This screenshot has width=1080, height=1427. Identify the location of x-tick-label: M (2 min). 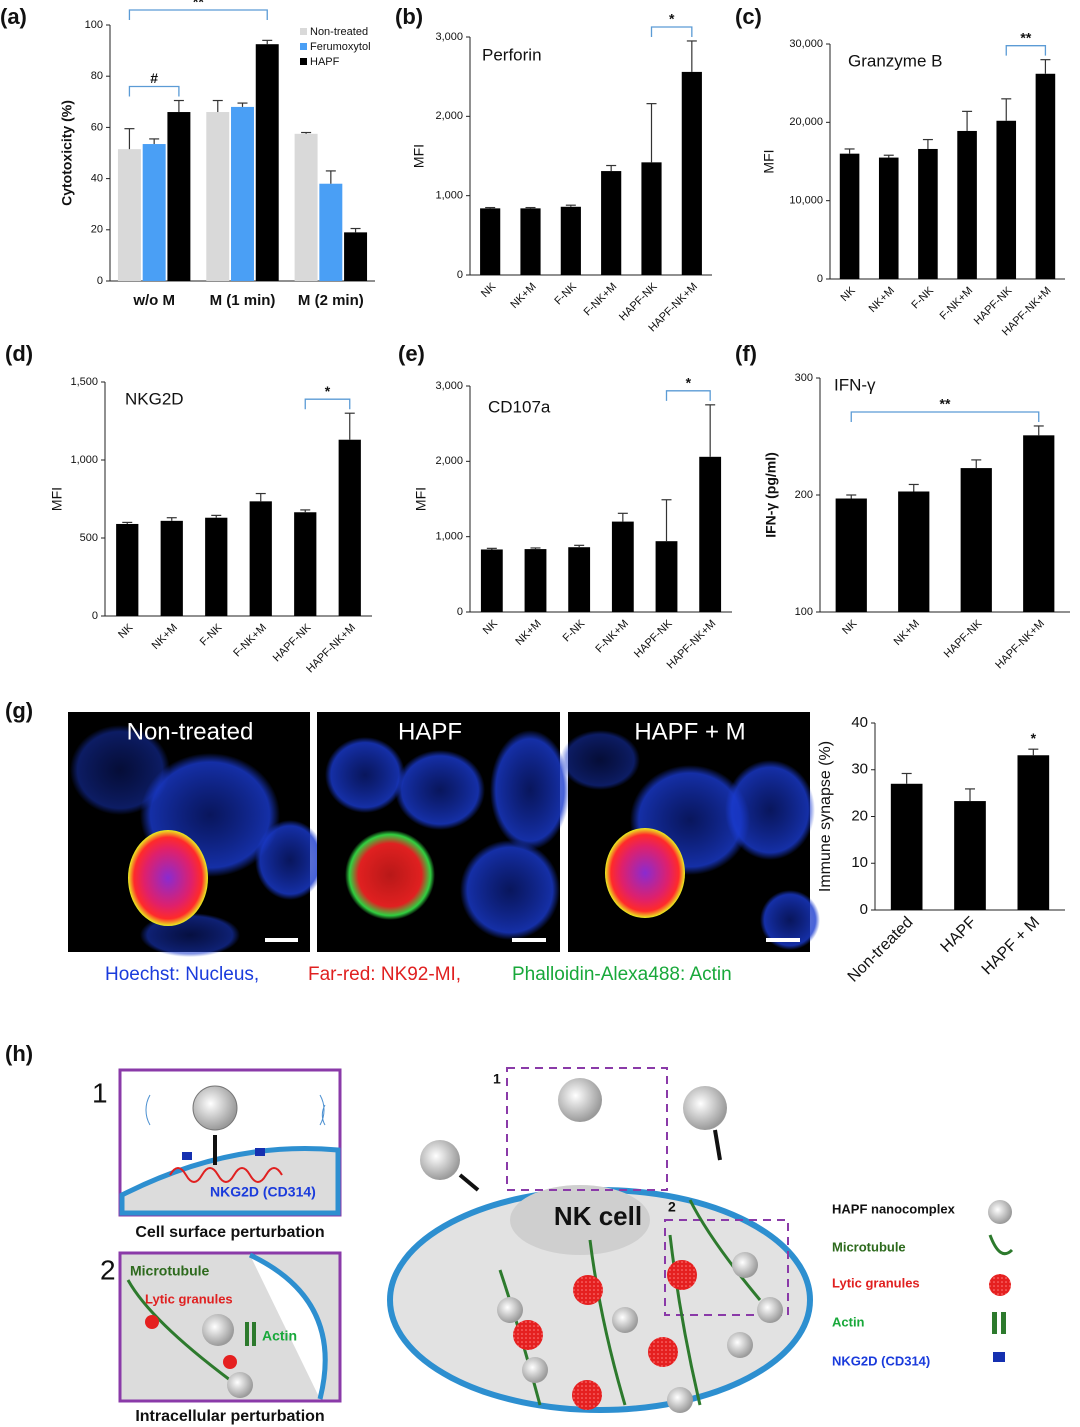
(331, 300).